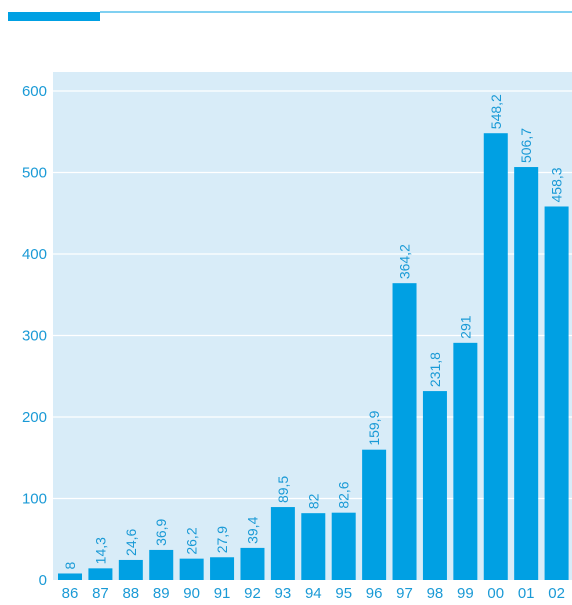 This screenshot has width=572, height=605. I want to click on data-label-90: 26,2, so click(192, 540).